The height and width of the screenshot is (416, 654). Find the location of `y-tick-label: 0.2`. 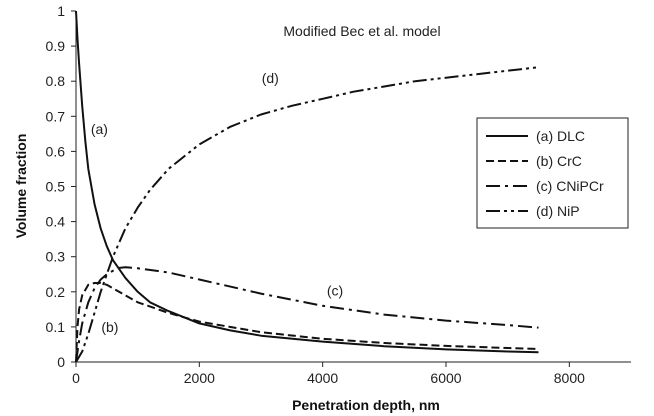

y-tick-label: 0.2 is located at coordinates (56, 292).